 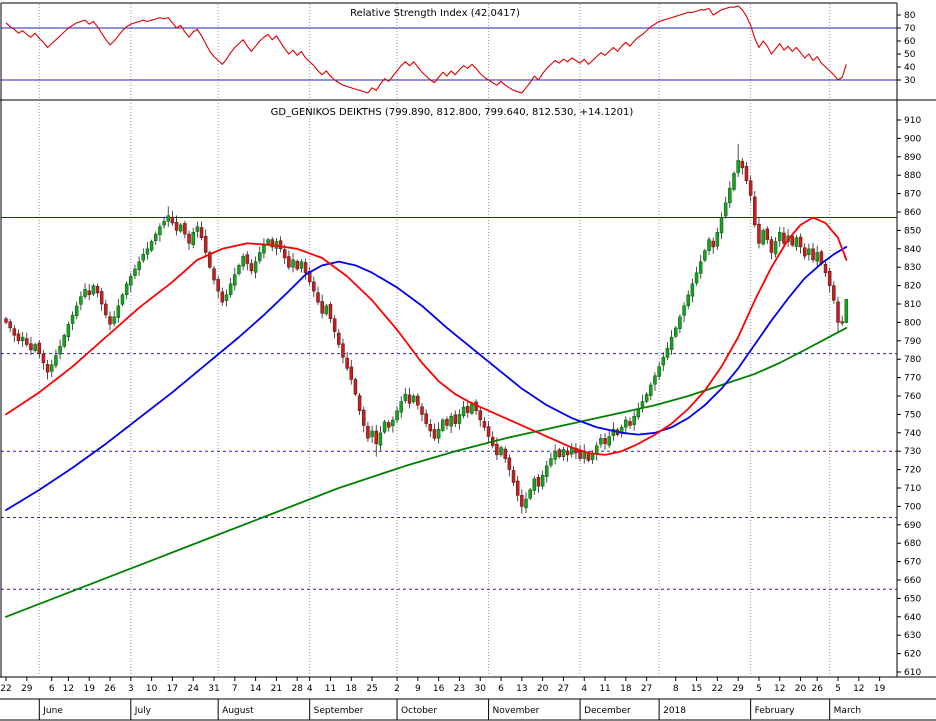 What do you see at coordinates (912, 563) in the screenshot?
I see `svg-text: 670` at bounding box center [912, 563].